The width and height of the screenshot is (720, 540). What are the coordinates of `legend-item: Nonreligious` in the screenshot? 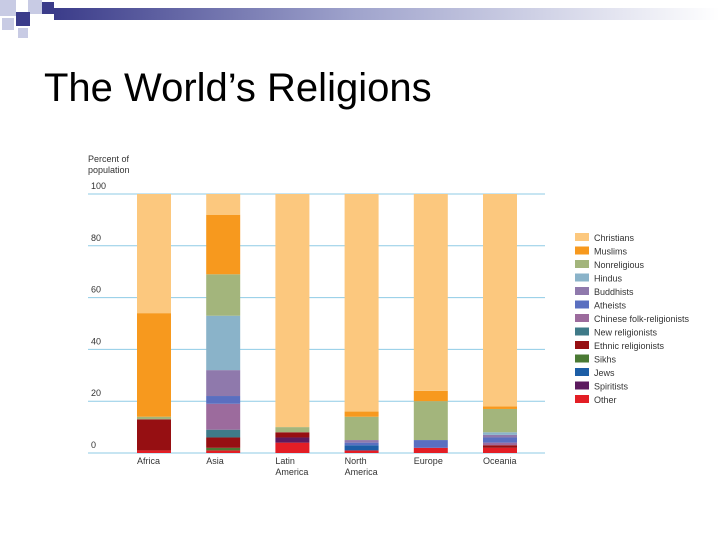 It's located at (610, 265).